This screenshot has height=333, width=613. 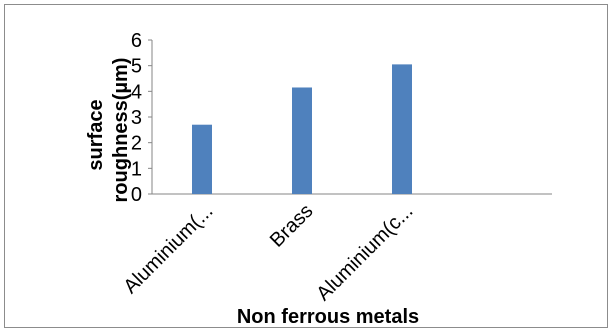 What do you see at coordinates (136, 118) in the screenshot?
I see `y-tick-label: 3` at bounding box center [136, 118].